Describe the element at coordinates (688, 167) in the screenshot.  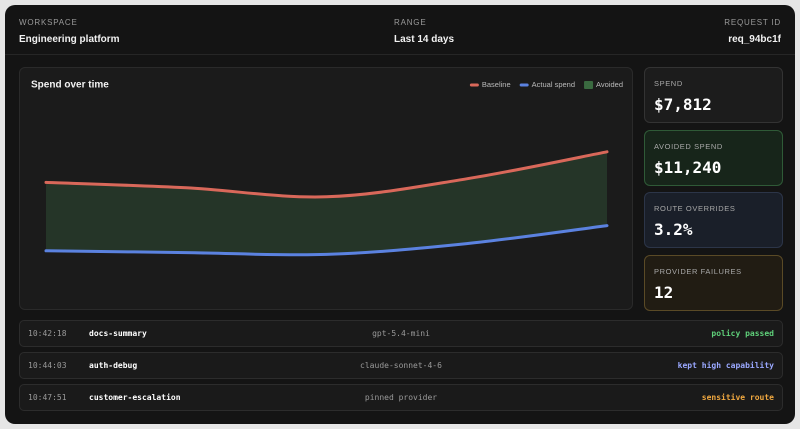
I see `stat-value: $11,240` at that location.